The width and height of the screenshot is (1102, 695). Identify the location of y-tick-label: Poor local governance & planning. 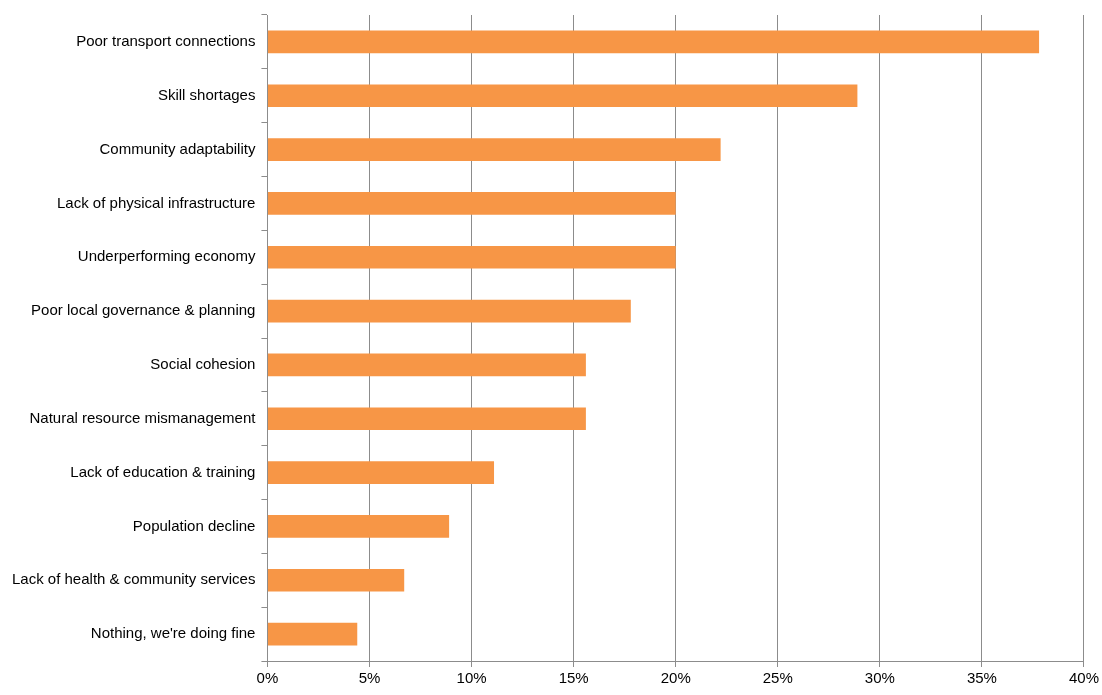
(143, 310).